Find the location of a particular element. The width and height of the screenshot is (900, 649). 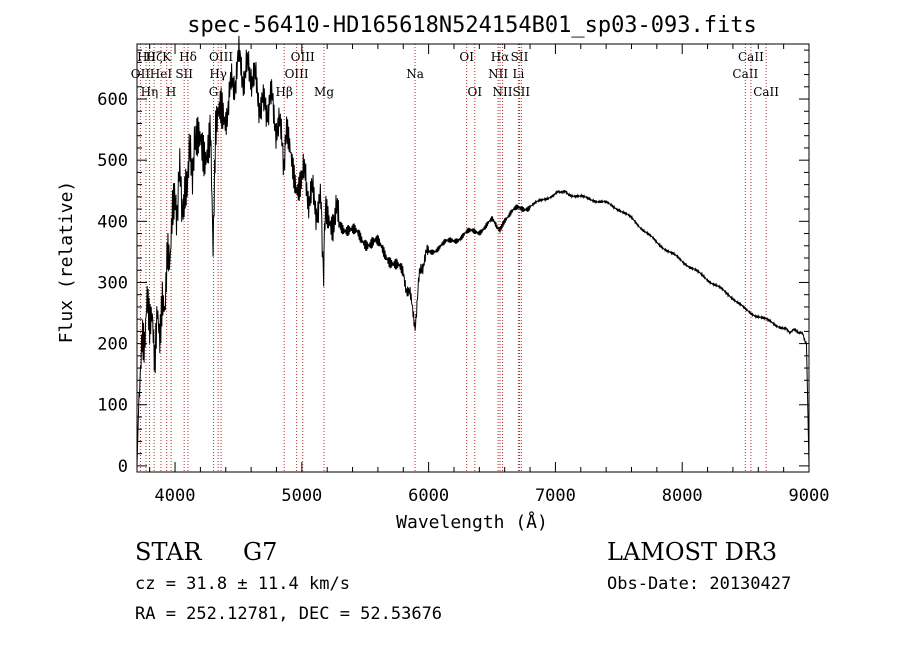

y-axis-label: Flux (relative) is located at coordinates (66, 262).